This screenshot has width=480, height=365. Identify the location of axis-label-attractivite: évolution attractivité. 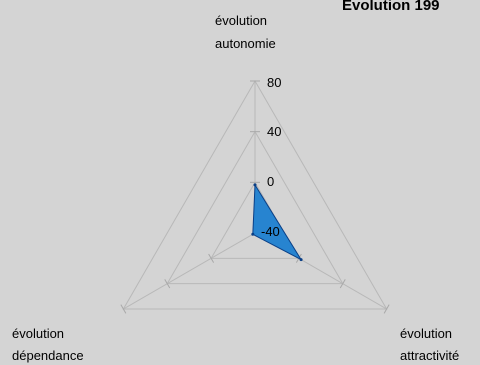
(429, 344).